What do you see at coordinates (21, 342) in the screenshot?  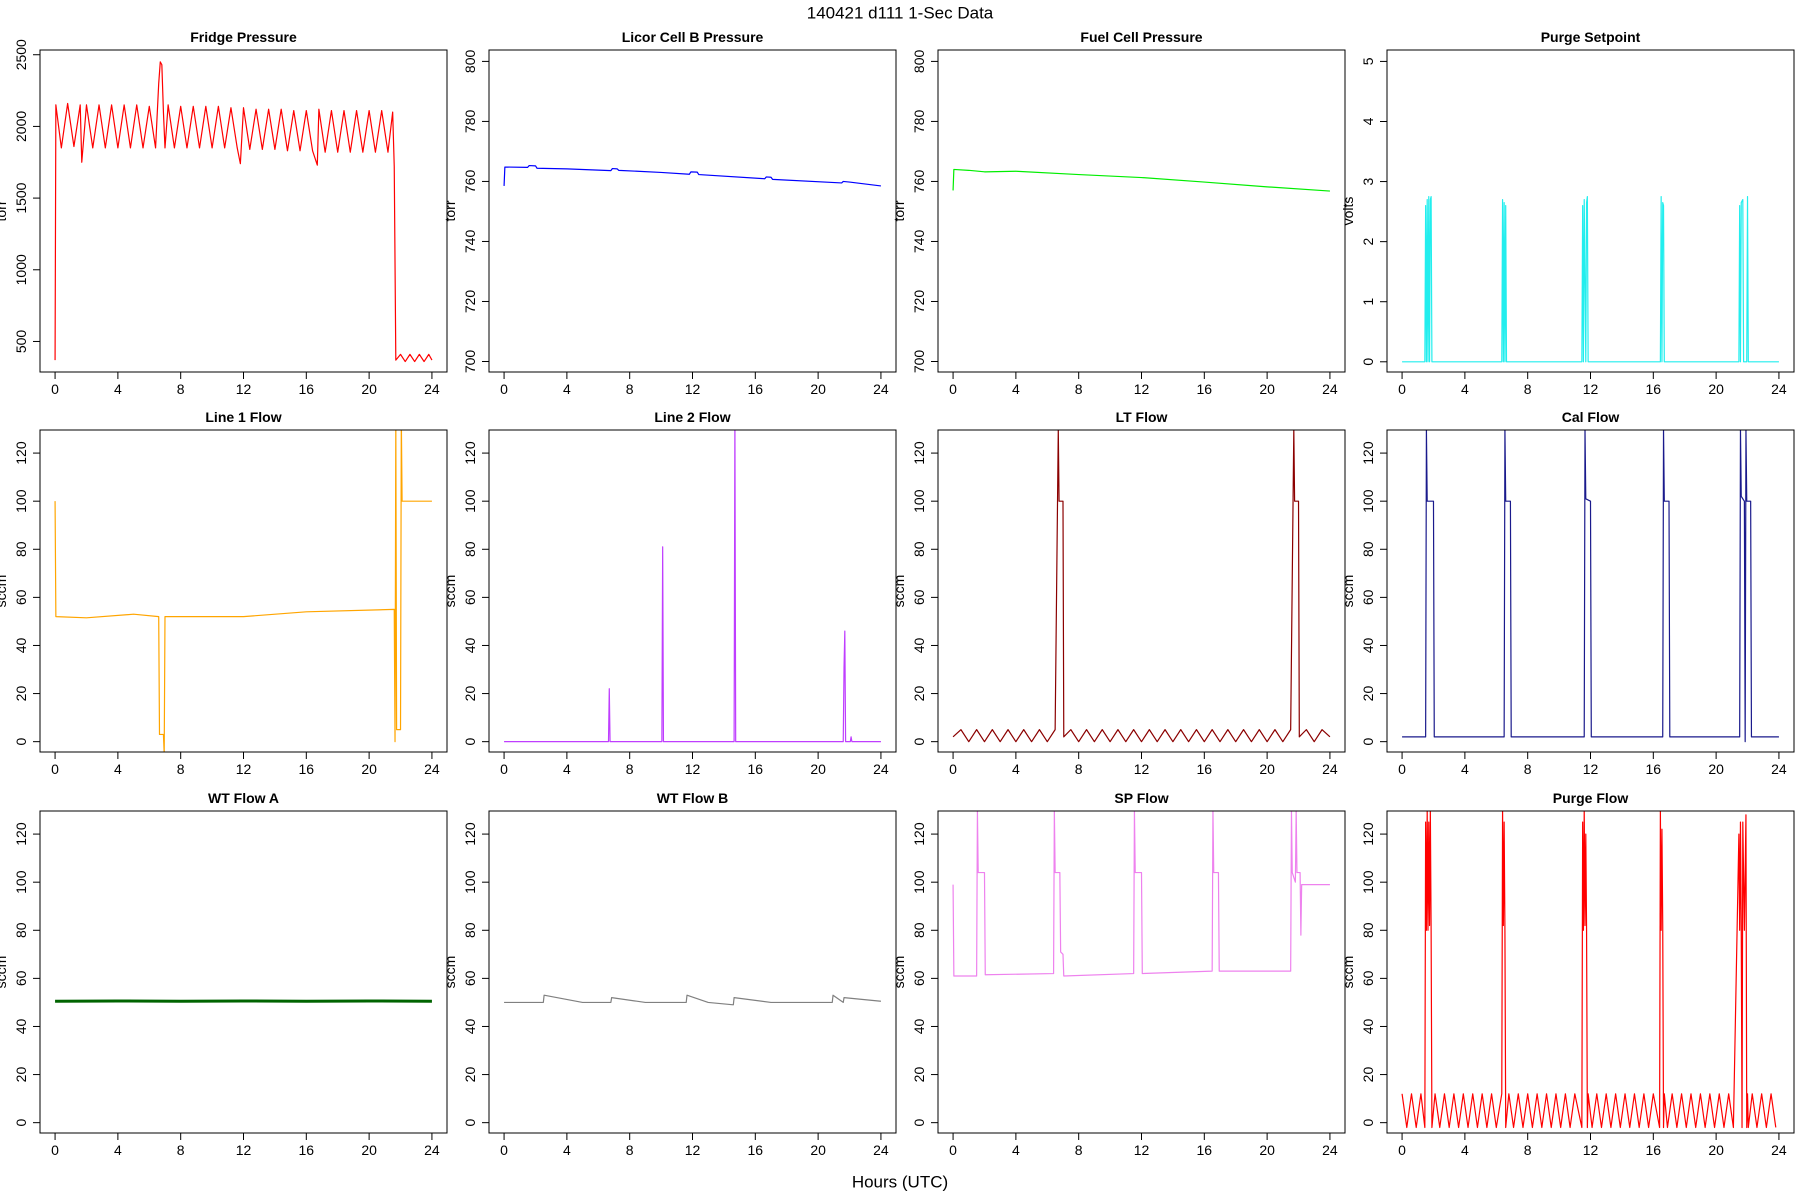 I see `y-tick-label: 500` at bounding box center [21, 342].